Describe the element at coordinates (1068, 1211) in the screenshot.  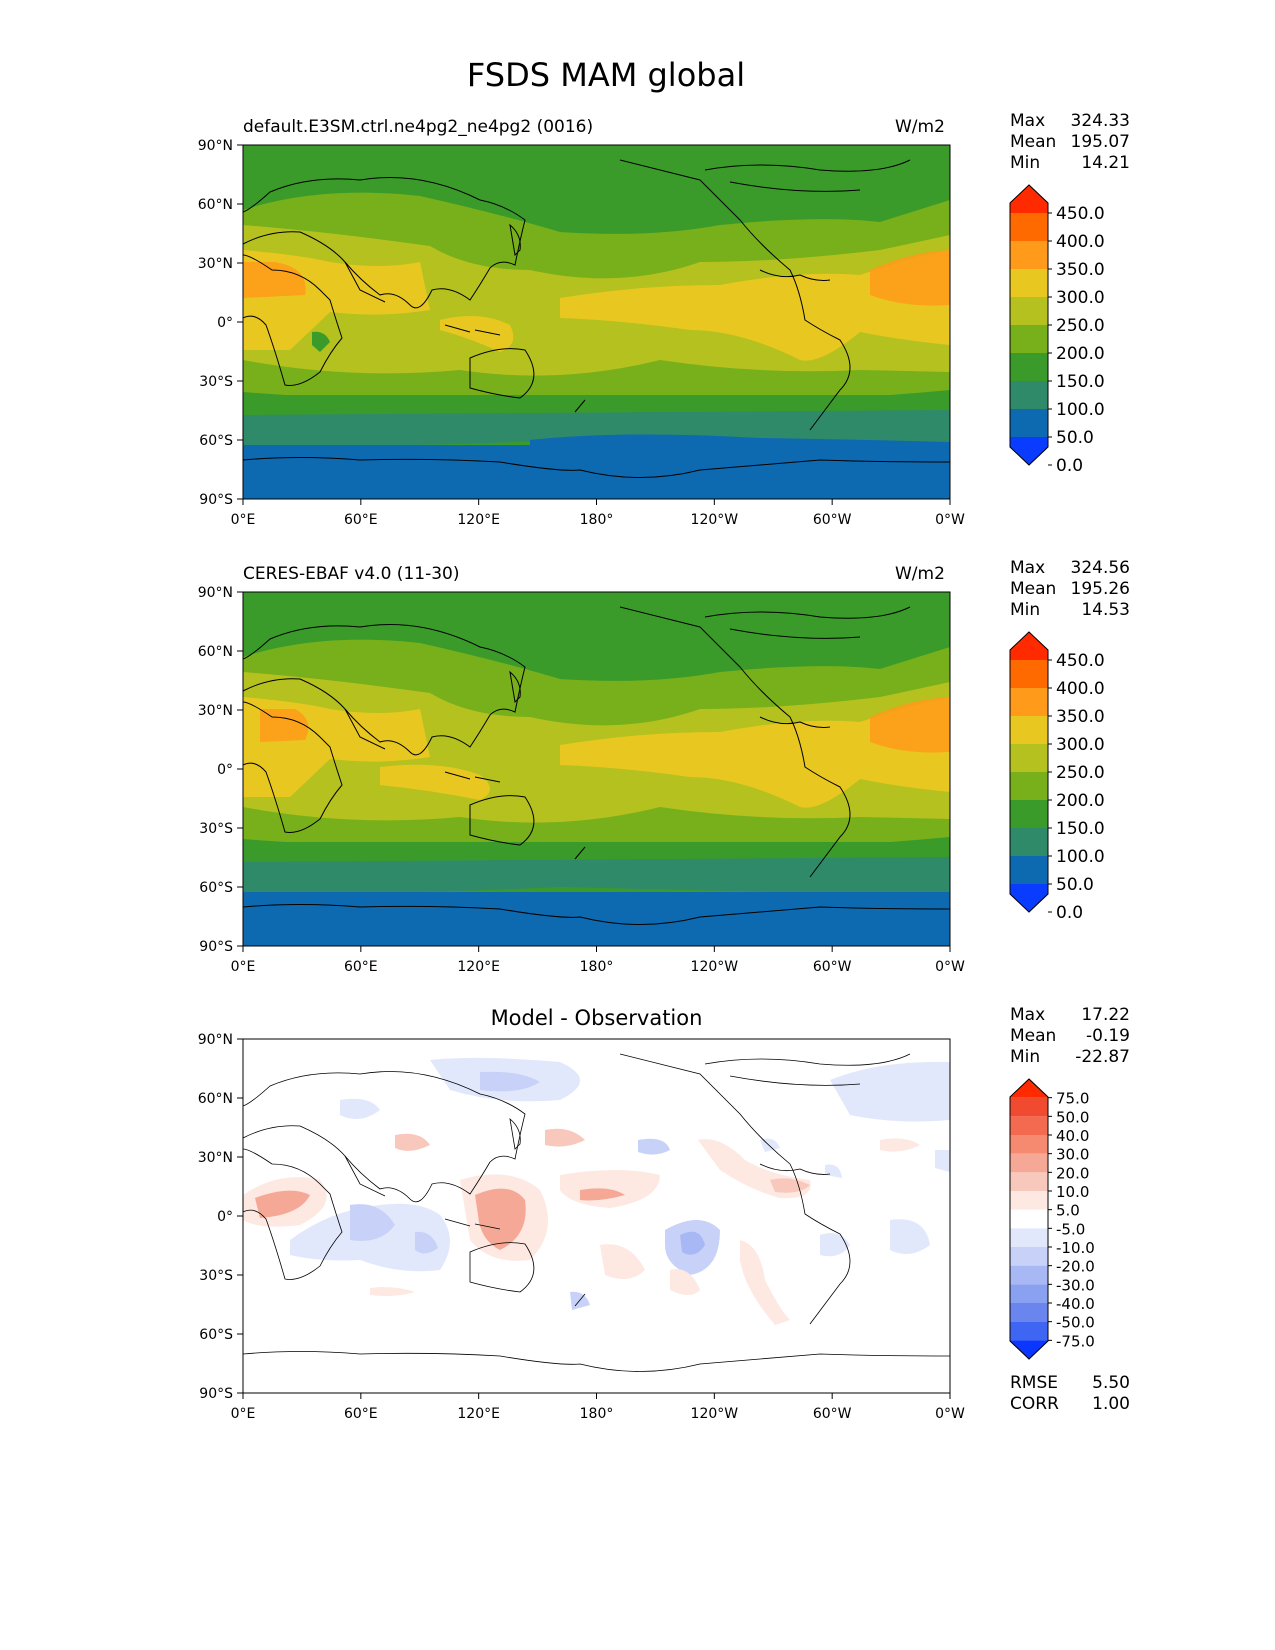
I see `colorbar-tick-label: 5.0` at that location.